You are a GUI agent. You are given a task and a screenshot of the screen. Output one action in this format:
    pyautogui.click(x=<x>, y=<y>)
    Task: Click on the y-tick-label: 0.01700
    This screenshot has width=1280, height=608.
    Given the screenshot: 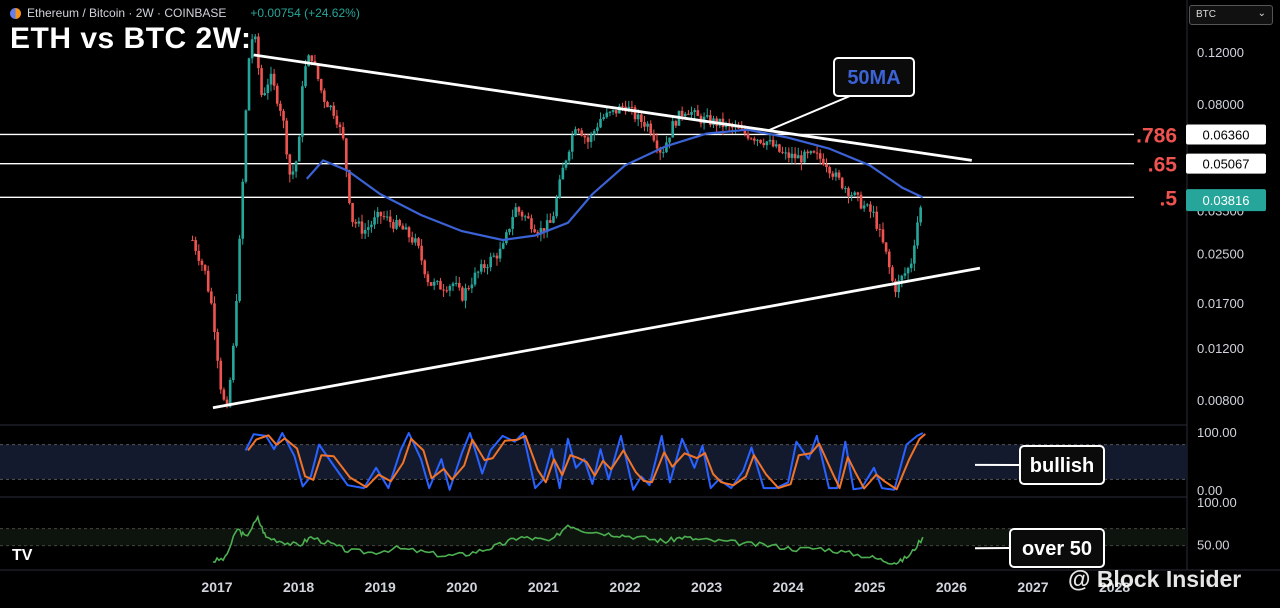 What is the action you would take?
    pyautogui.click(x=1220, y=303)
    